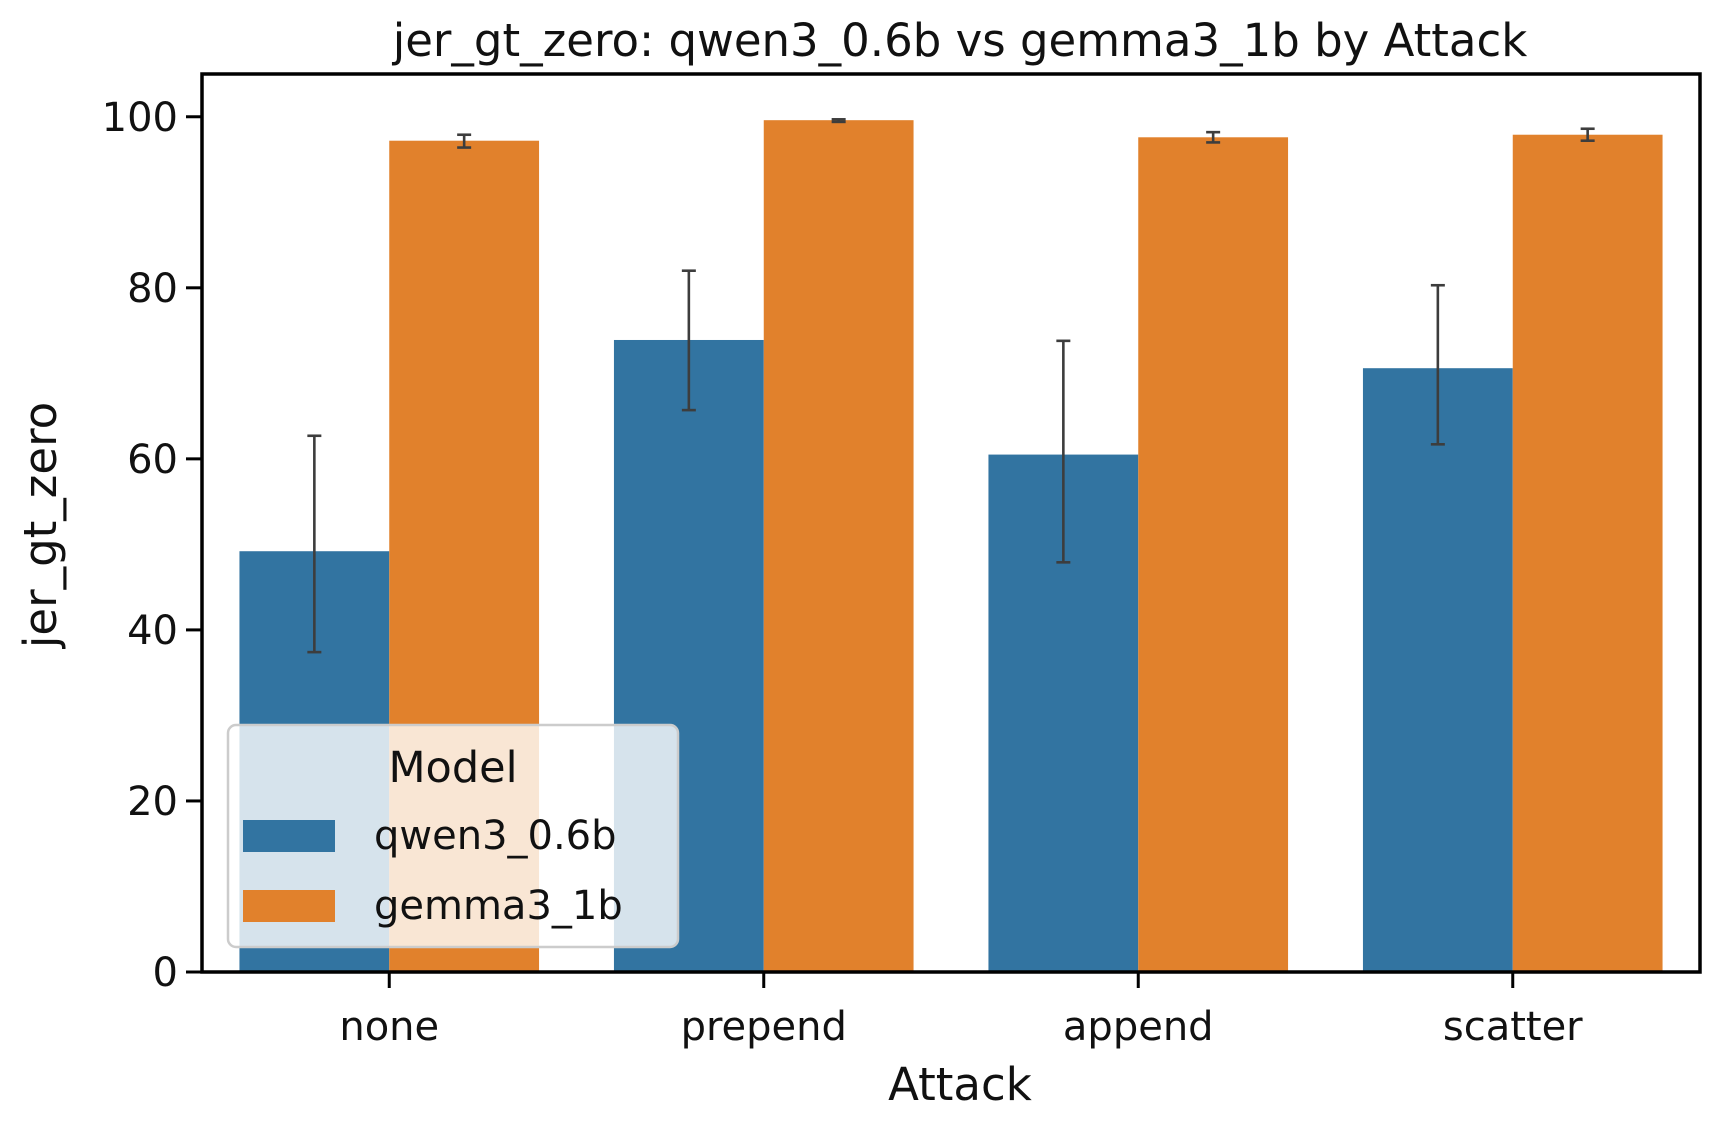  I want to click on x-tick-label-none: none, so click(389, 1027).